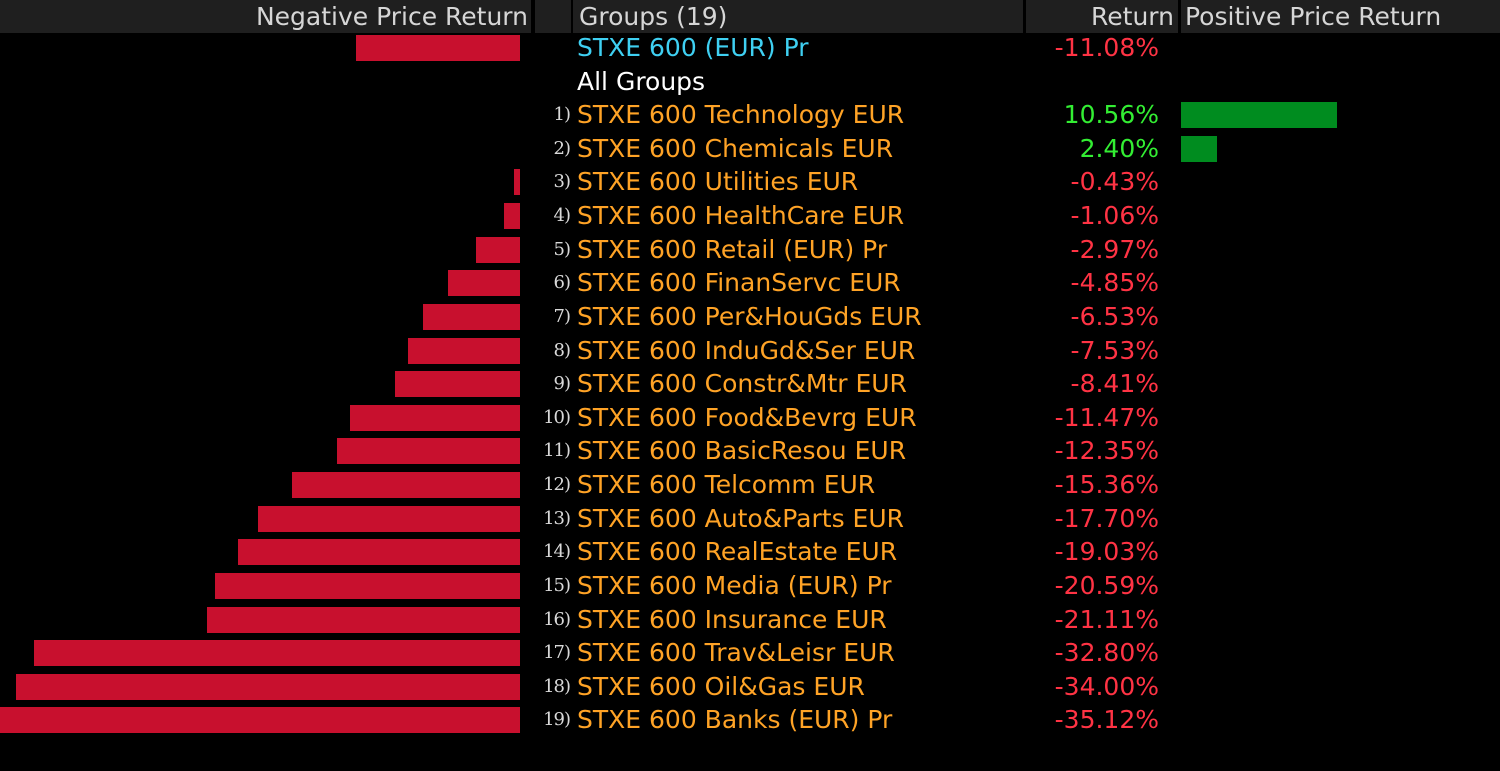  Describe the element at coordinates (741, 216) in the screenshot. I see `group-name: STXE 600 HealthCare EUR` at that location.